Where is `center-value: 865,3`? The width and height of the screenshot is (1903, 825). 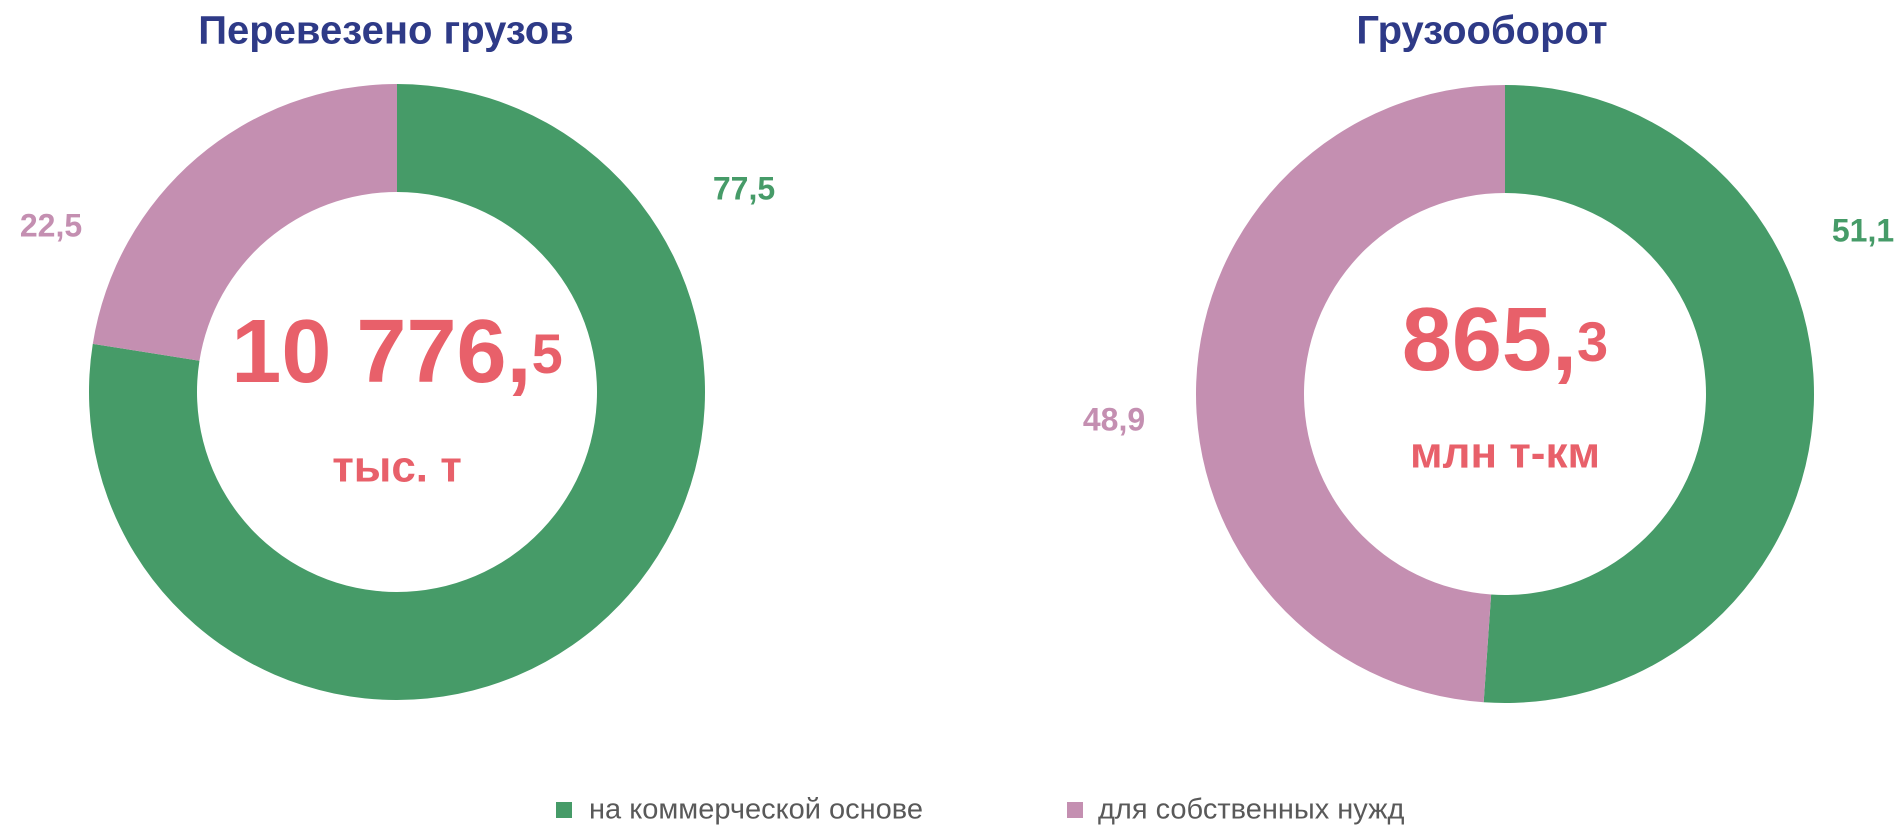 center-value: 865,3 is located at coordinates (1505, 340).